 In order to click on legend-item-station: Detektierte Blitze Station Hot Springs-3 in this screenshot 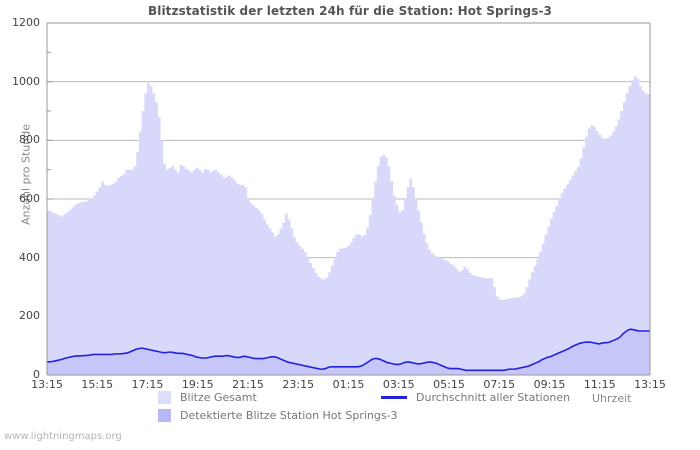, I will do `click(278, 415)`.